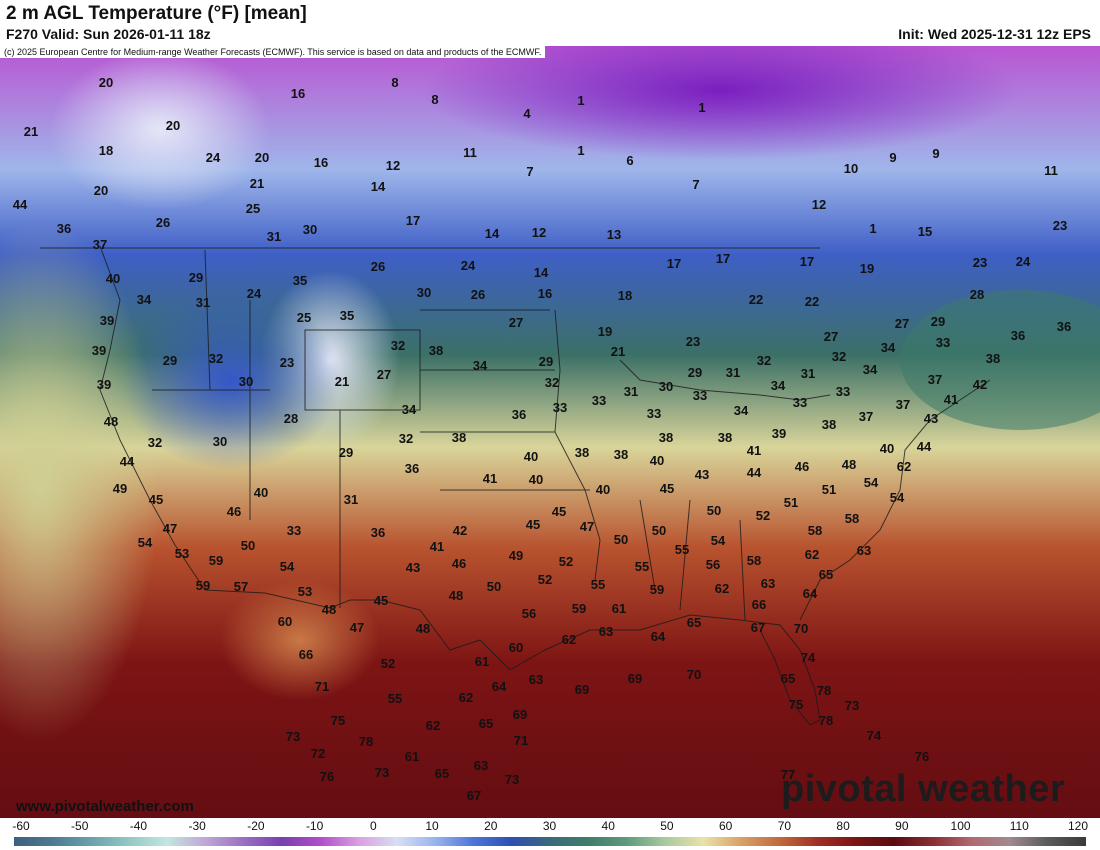 The image size is (1100, 850). Describe the element at coordinates (257, 183) in the screenshot. I see `temperature-value-label: 21` at that location.